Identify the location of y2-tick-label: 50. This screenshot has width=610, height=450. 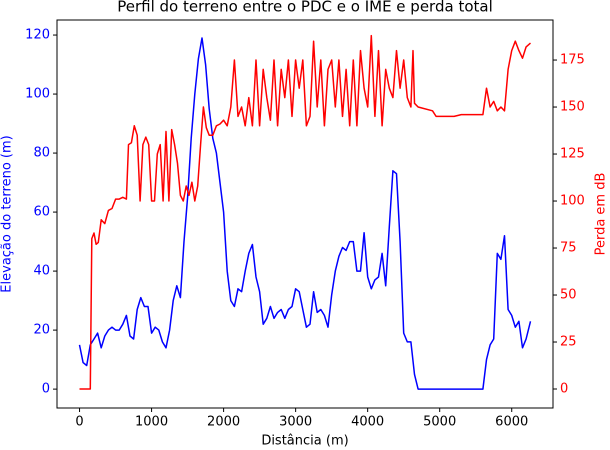
(568, 295).